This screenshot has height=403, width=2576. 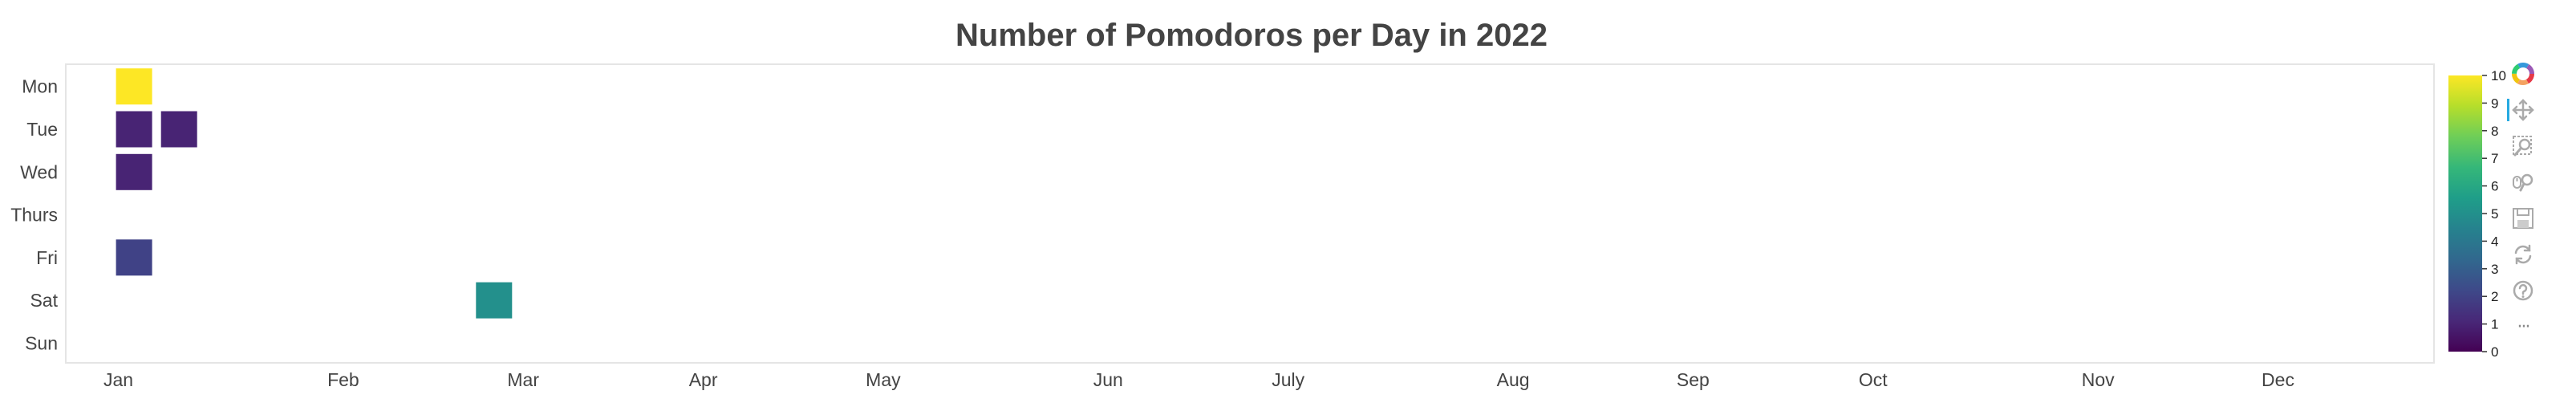 What do you see at coordinates (2494, 269) in the screenshot?
I see `colorbar-tick-label: 3` at bounding box center [2494, 269].